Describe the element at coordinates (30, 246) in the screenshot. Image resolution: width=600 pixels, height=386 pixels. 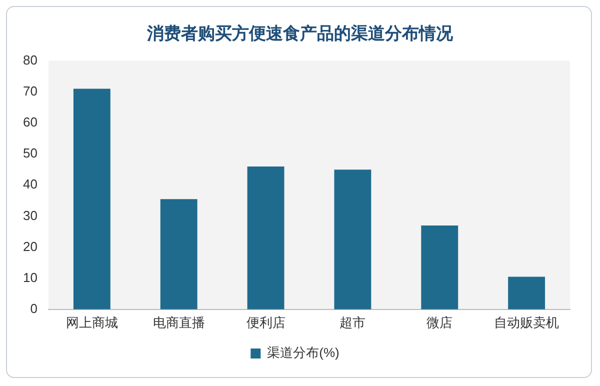
I see `y-tick-label: 20` at that location.